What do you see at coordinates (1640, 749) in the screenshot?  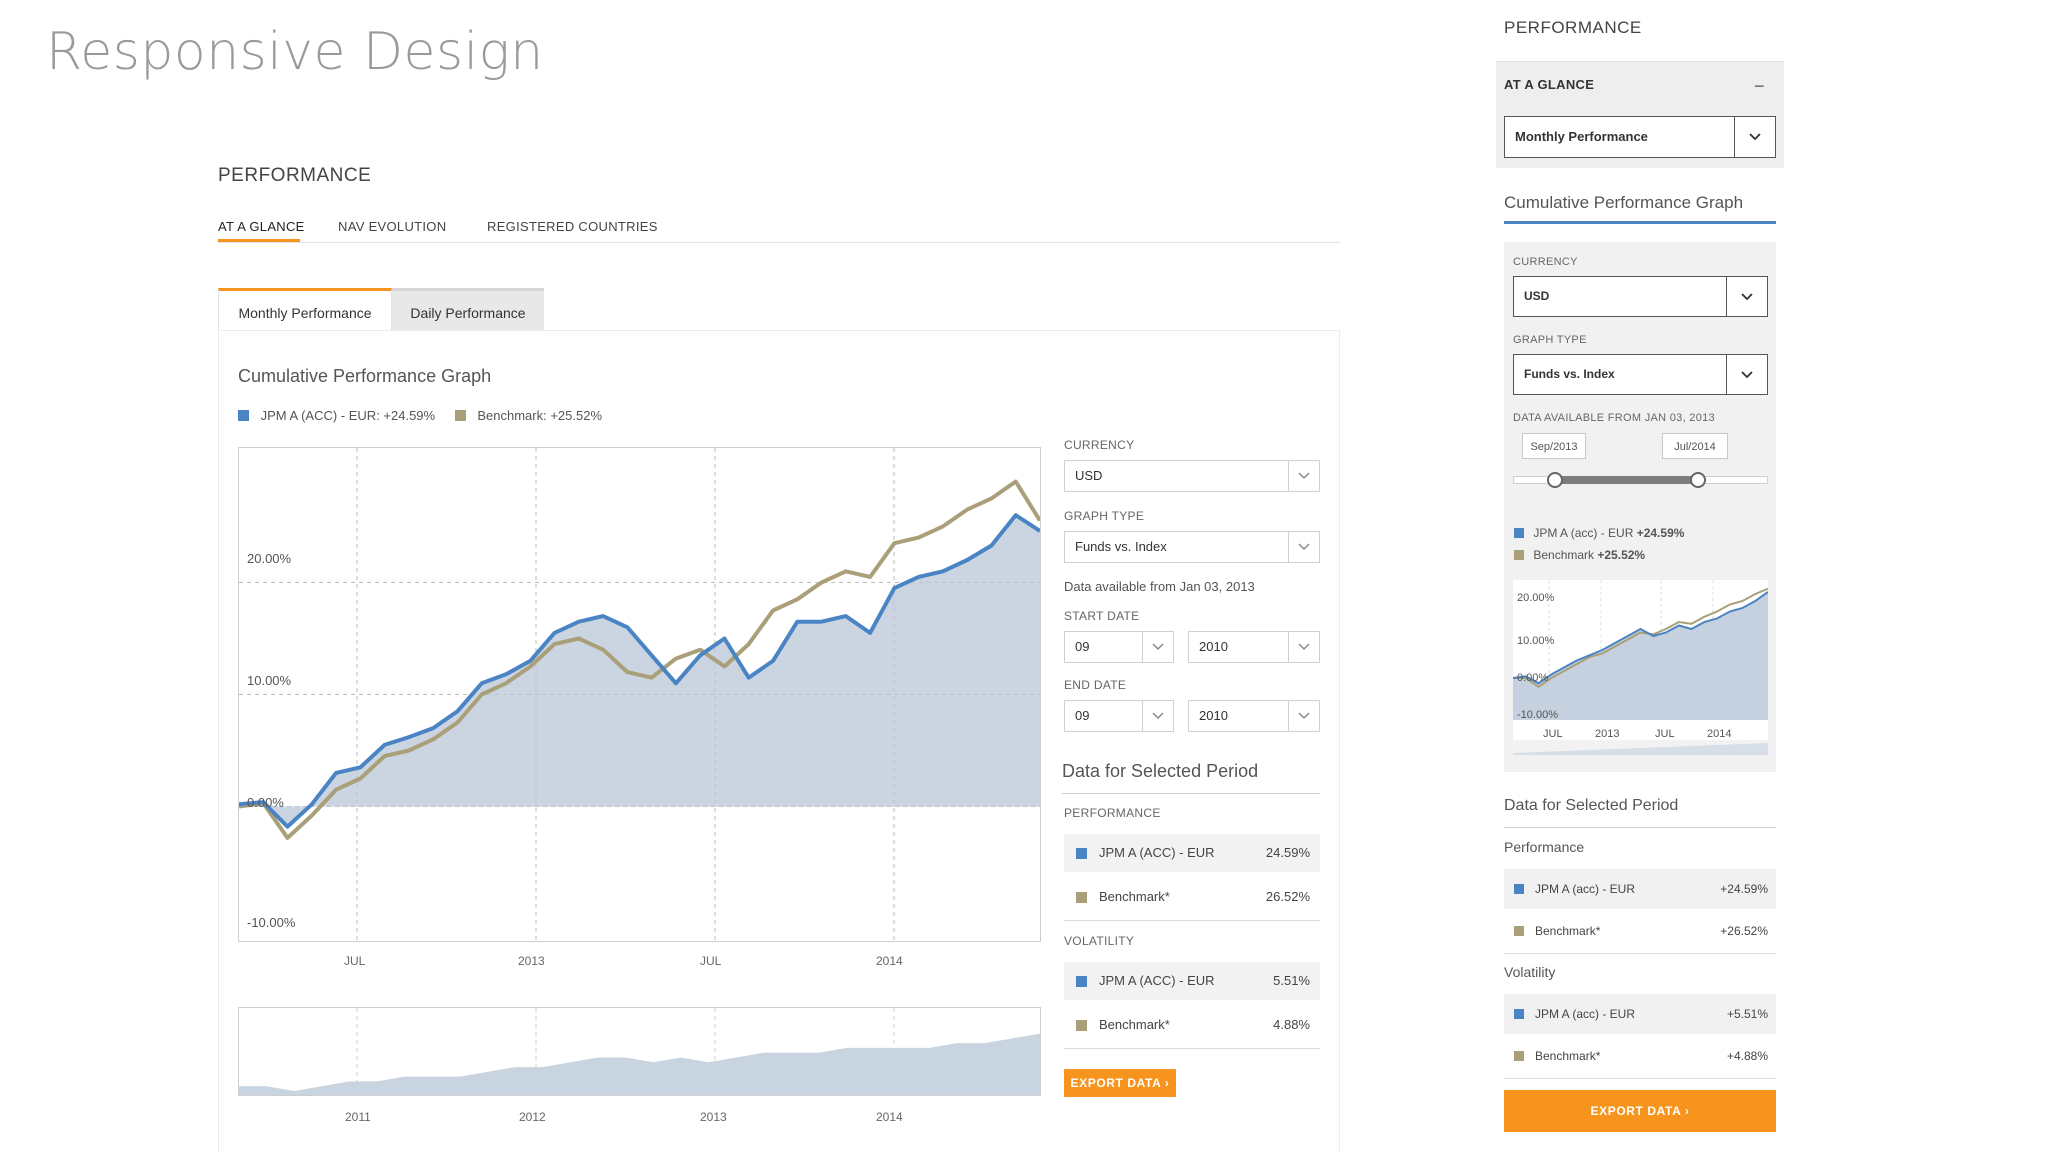 I see `mobile-navigator-area` at bounding box center [1640, 749].